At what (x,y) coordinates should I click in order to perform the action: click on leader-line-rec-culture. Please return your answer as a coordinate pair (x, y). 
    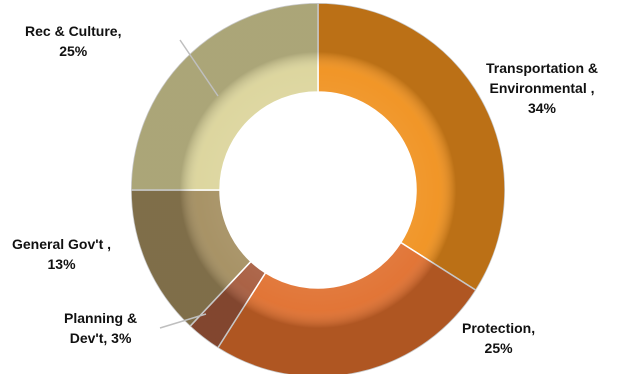
    Looking at the image, I should click on (199, 68).